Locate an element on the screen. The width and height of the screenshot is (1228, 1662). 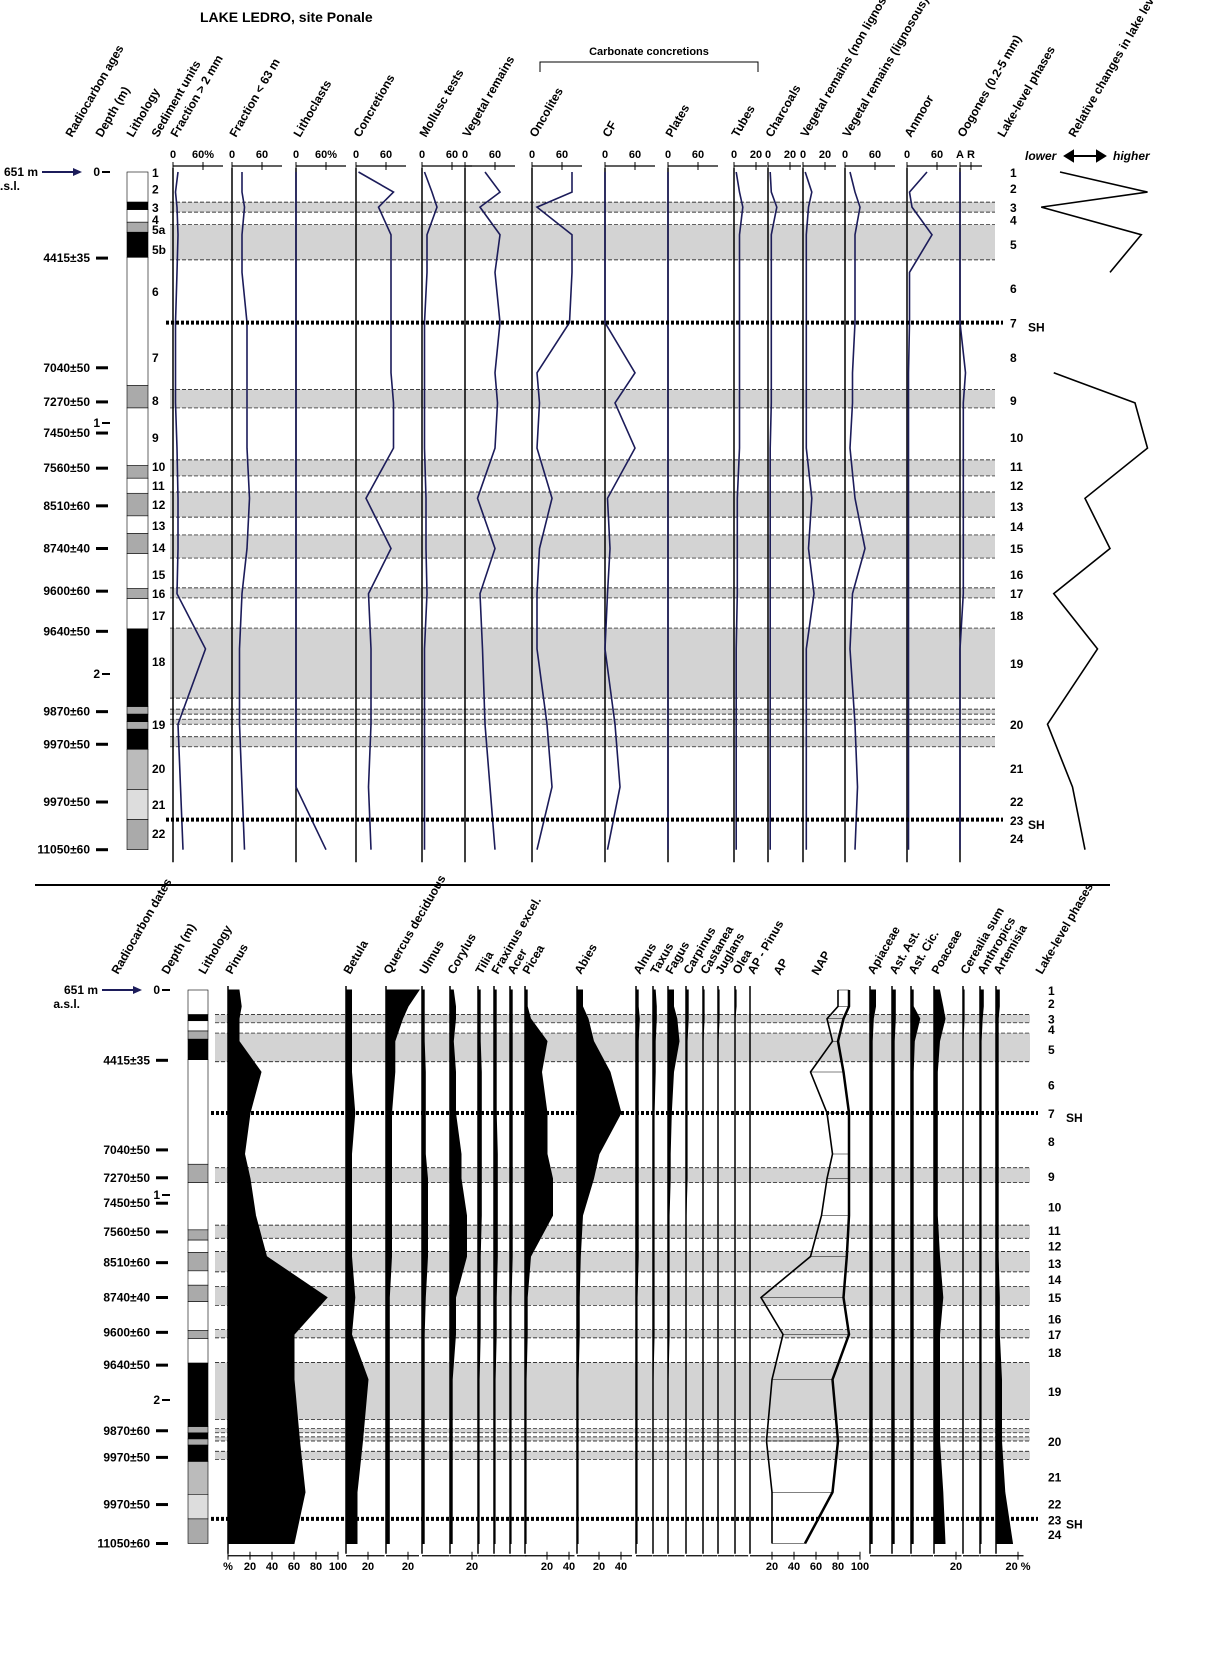
lake-phase: 11 is located at coordinates (1054, 1231).